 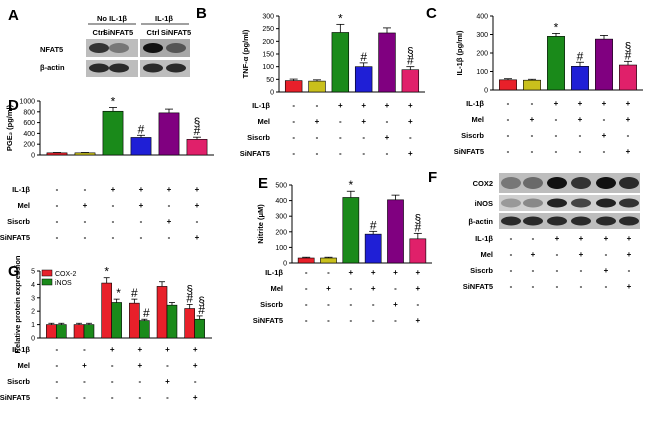 I want to click on chart-c-ytick-label: 200, so click(x=482, y=54).